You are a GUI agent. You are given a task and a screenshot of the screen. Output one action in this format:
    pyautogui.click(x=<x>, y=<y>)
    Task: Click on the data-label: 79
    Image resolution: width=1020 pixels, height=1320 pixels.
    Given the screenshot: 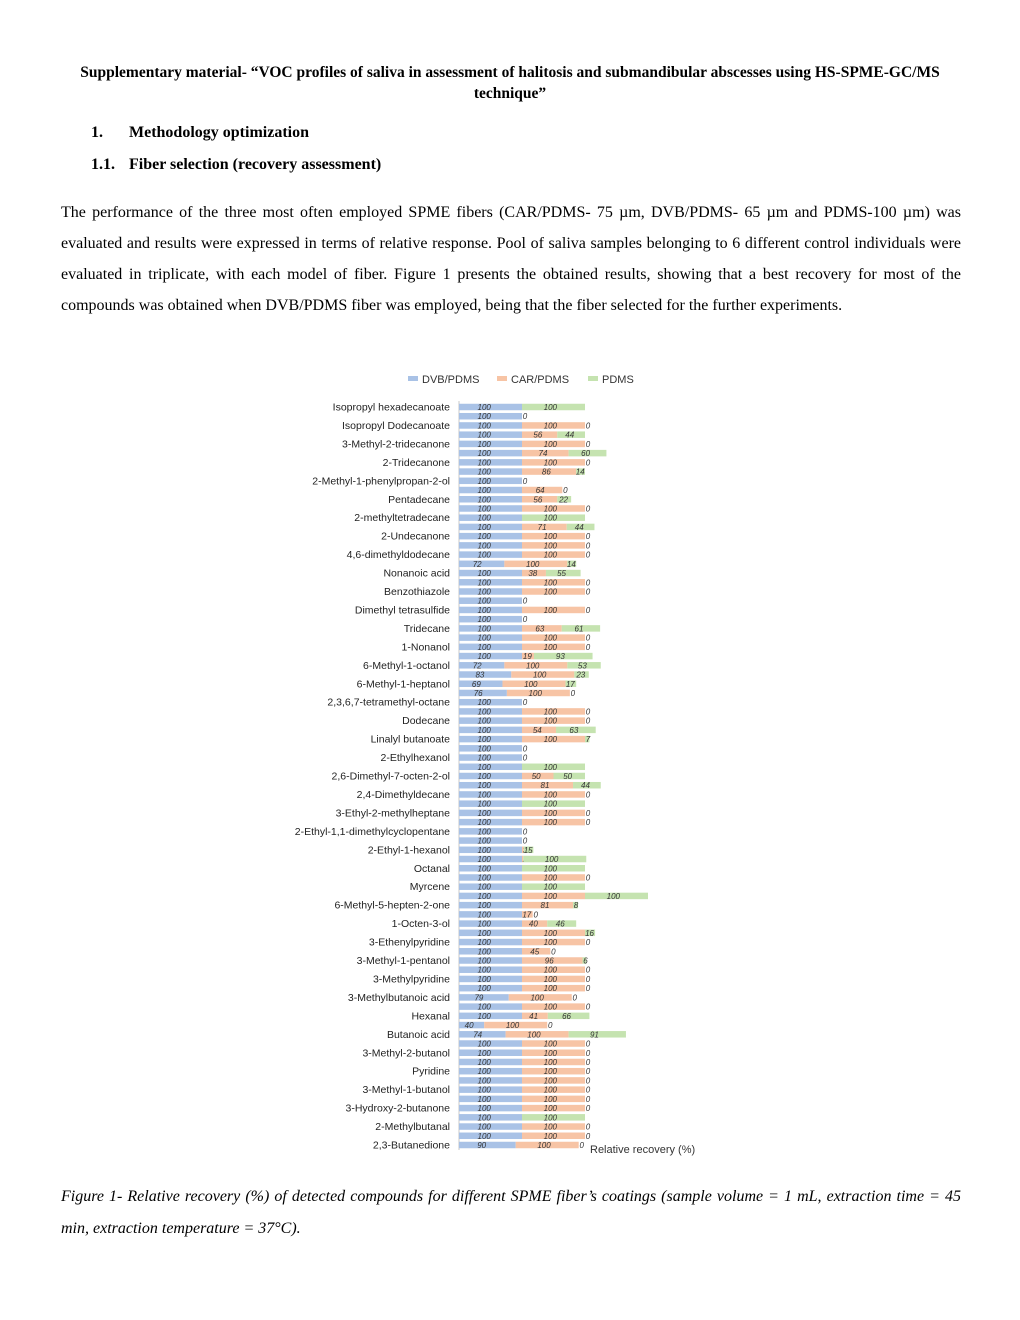 What is the action you would take?
    pyautogui.click(x=478, y=997)
    